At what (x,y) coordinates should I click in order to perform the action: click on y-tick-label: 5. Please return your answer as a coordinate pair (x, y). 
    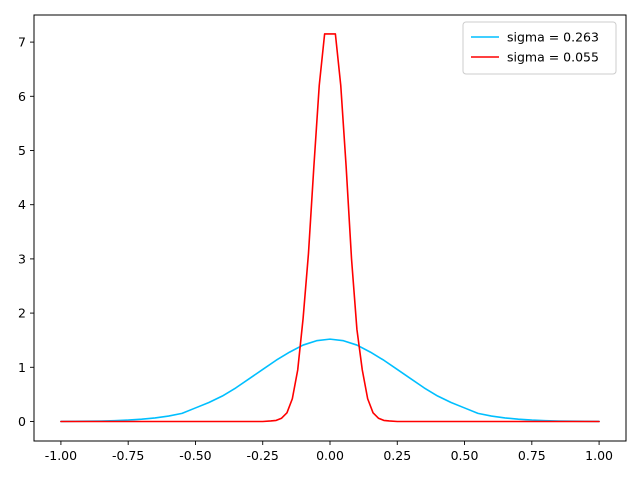
    Looking at the image, I should click on (22, 150).